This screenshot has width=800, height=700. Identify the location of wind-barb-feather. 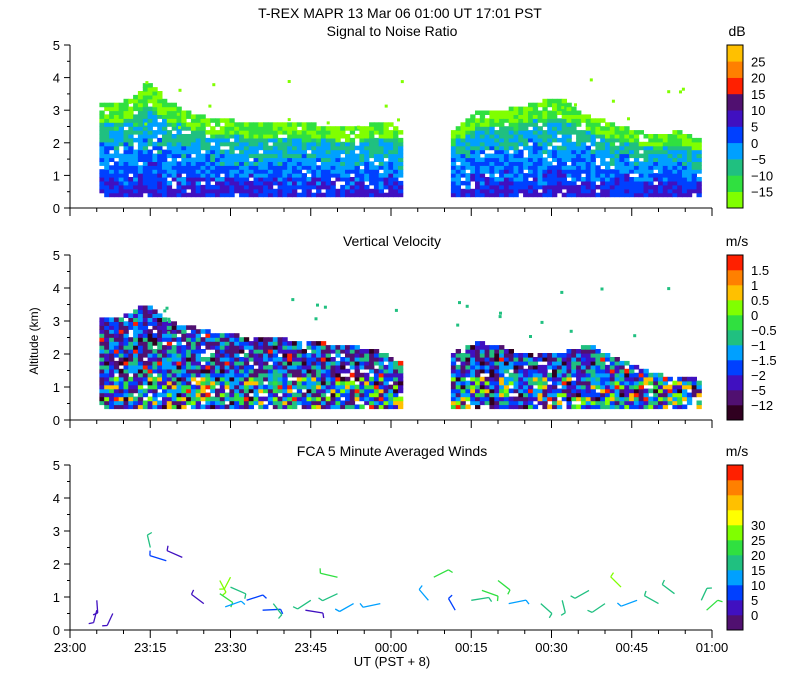
(527, 602).